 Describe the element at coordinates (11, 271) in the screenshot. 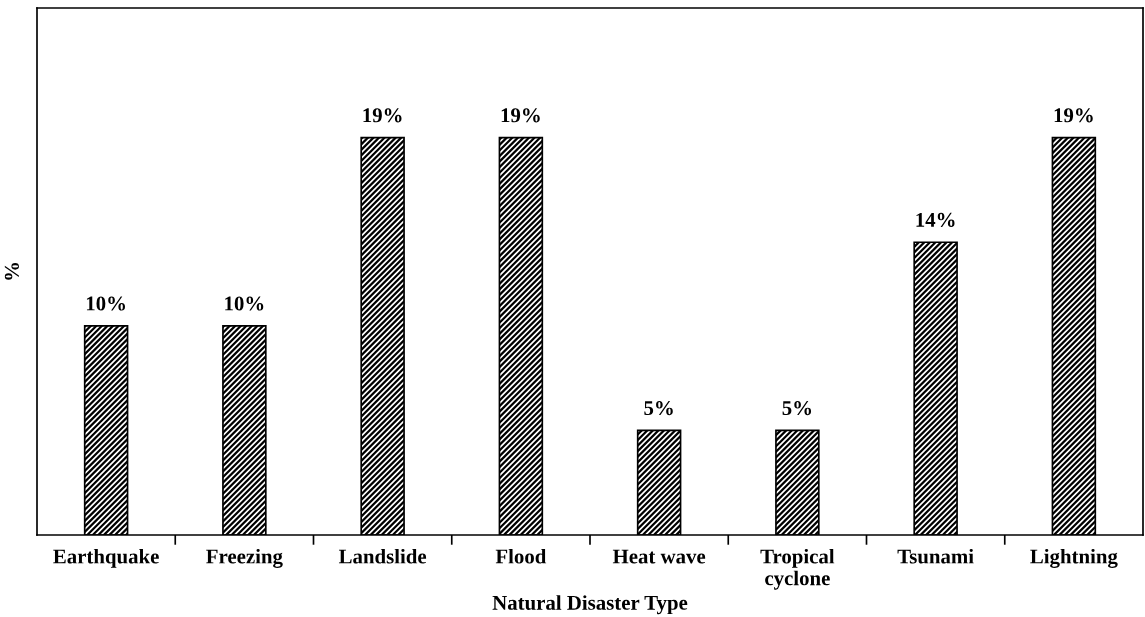

I see `y-axis-title: %` at that location.